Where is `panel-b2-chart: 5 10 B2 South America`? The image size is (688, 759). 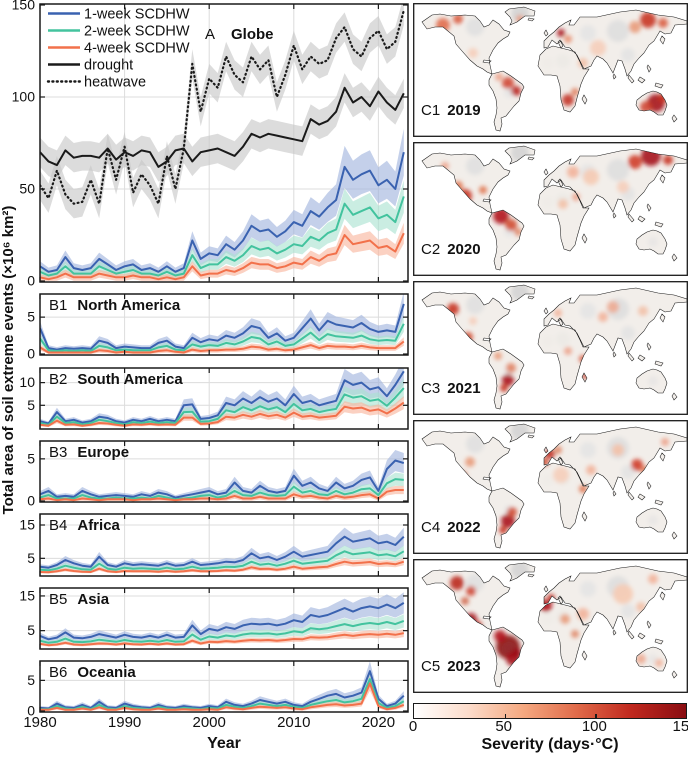
panel-b2-chart: 5 10 B2 South America is located at coordinates (214, 398).